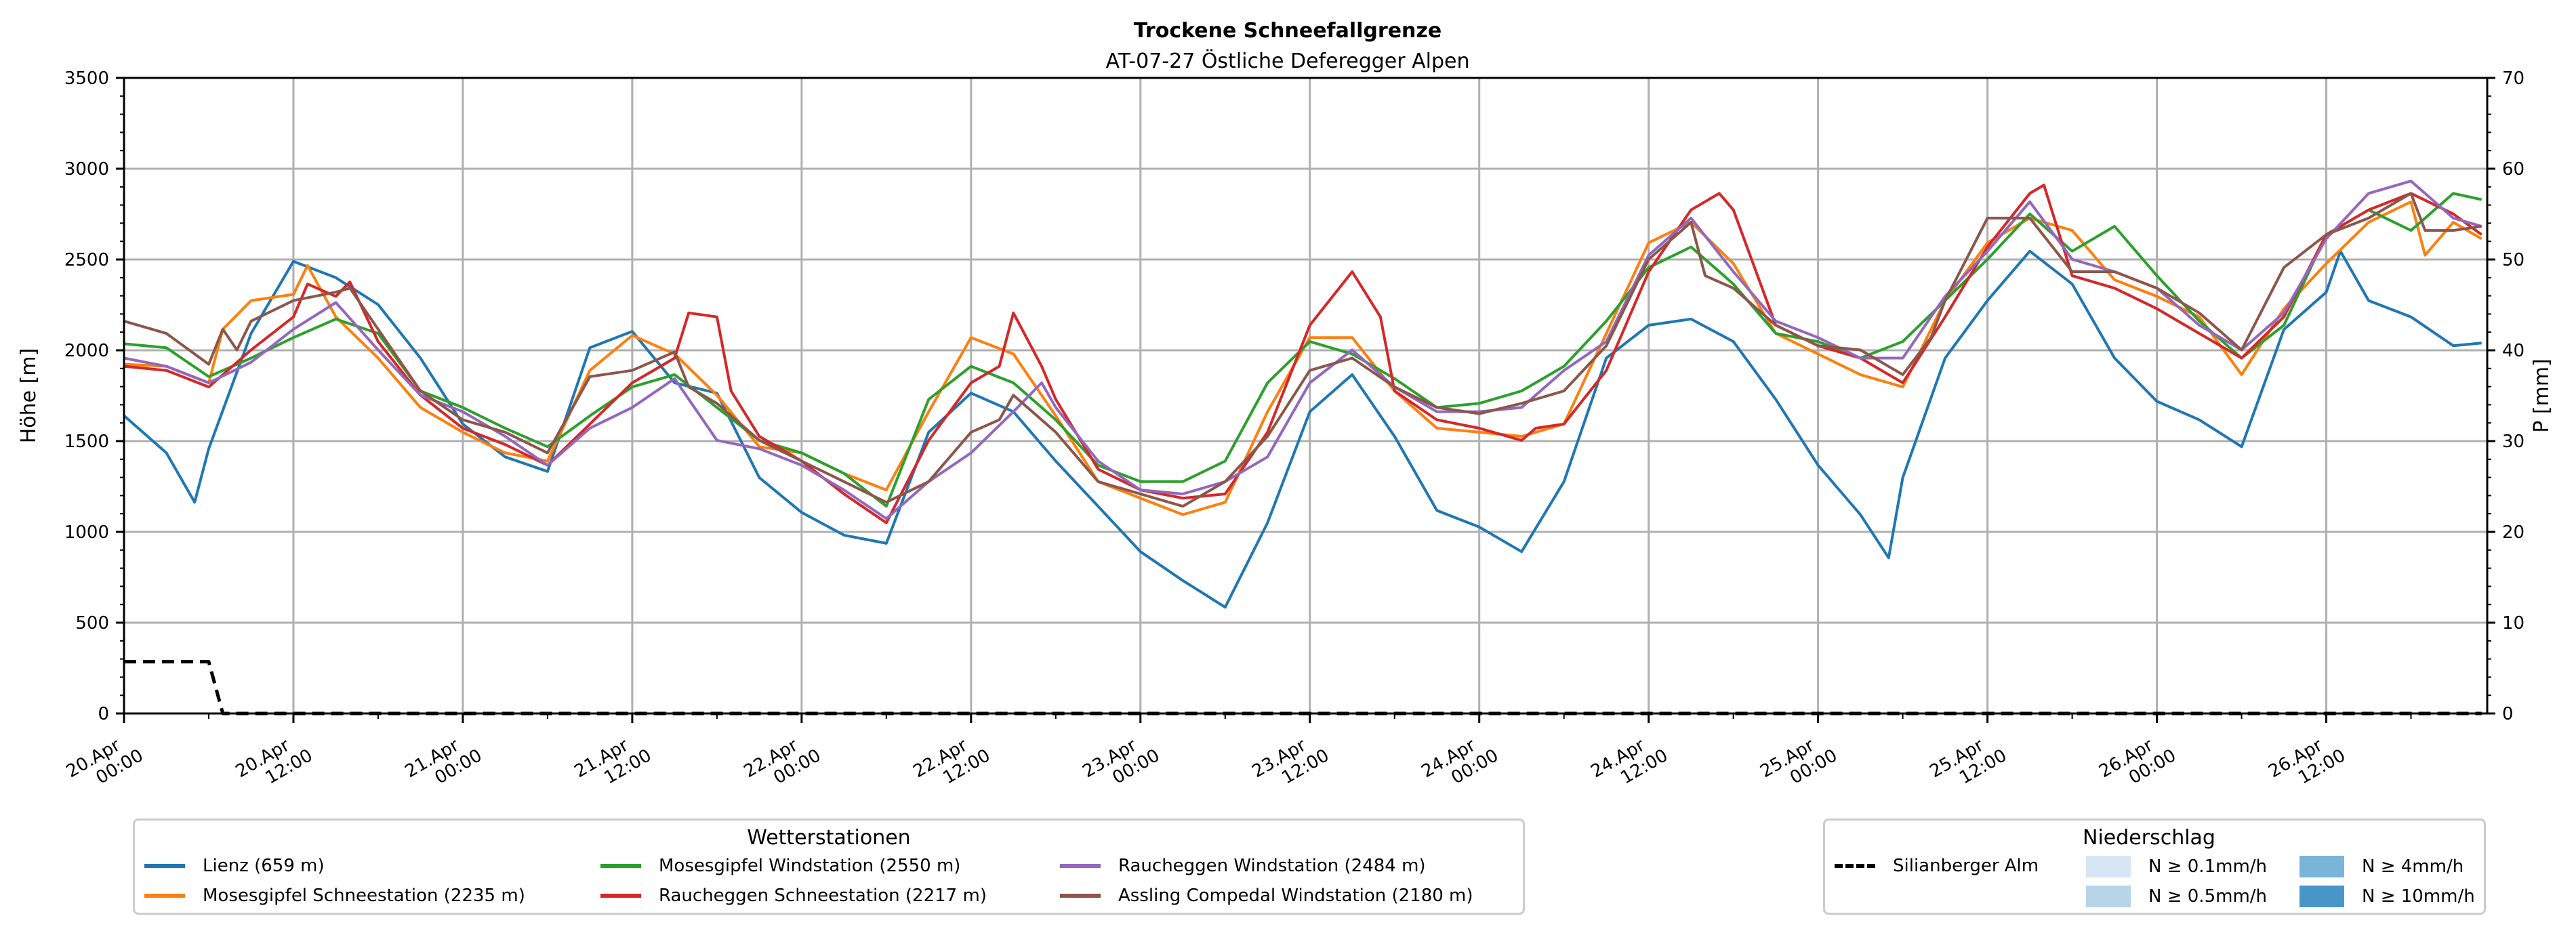 The image size is (2576, 933). Describe the element at coordinates (103, 714) in the screenshot. I see `y-tick-label: 0` at that location.